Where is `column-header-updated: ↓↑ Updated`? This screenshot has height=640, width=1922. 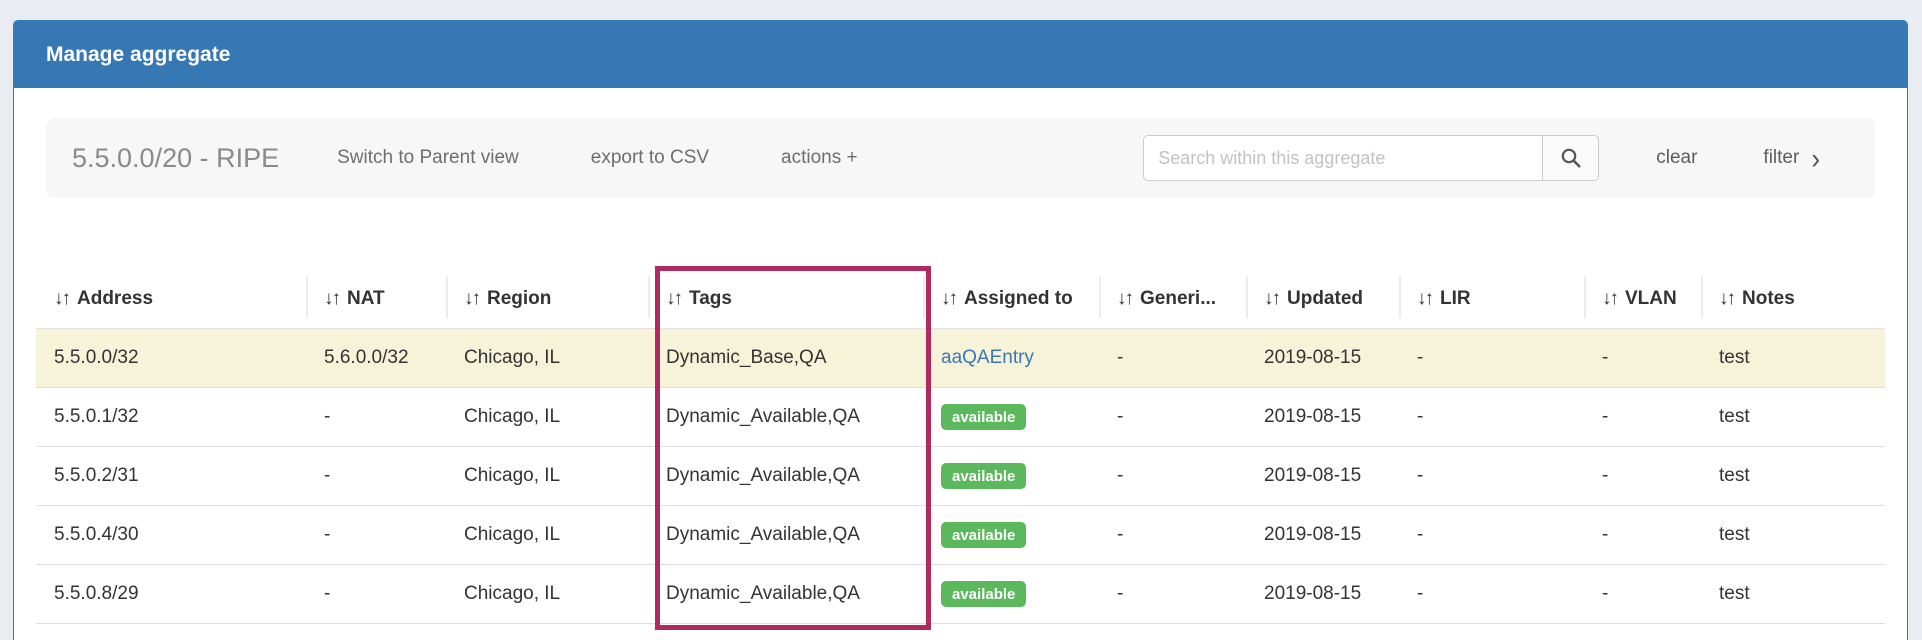 column-header-updated: ↓↑ Updated is located at coordinates (1322, 299).